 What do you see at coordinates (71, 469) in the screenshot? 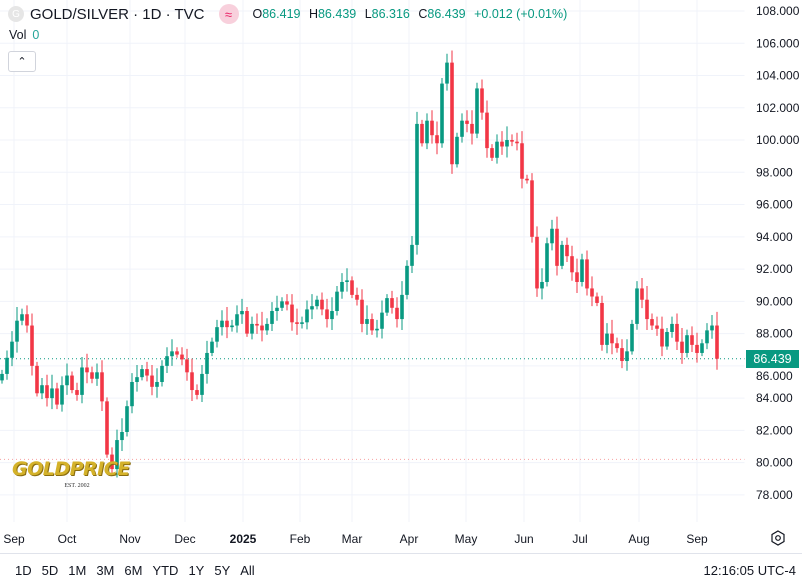
I see `logo-text: GOLDPRICE` at bounding box center [71, 469].